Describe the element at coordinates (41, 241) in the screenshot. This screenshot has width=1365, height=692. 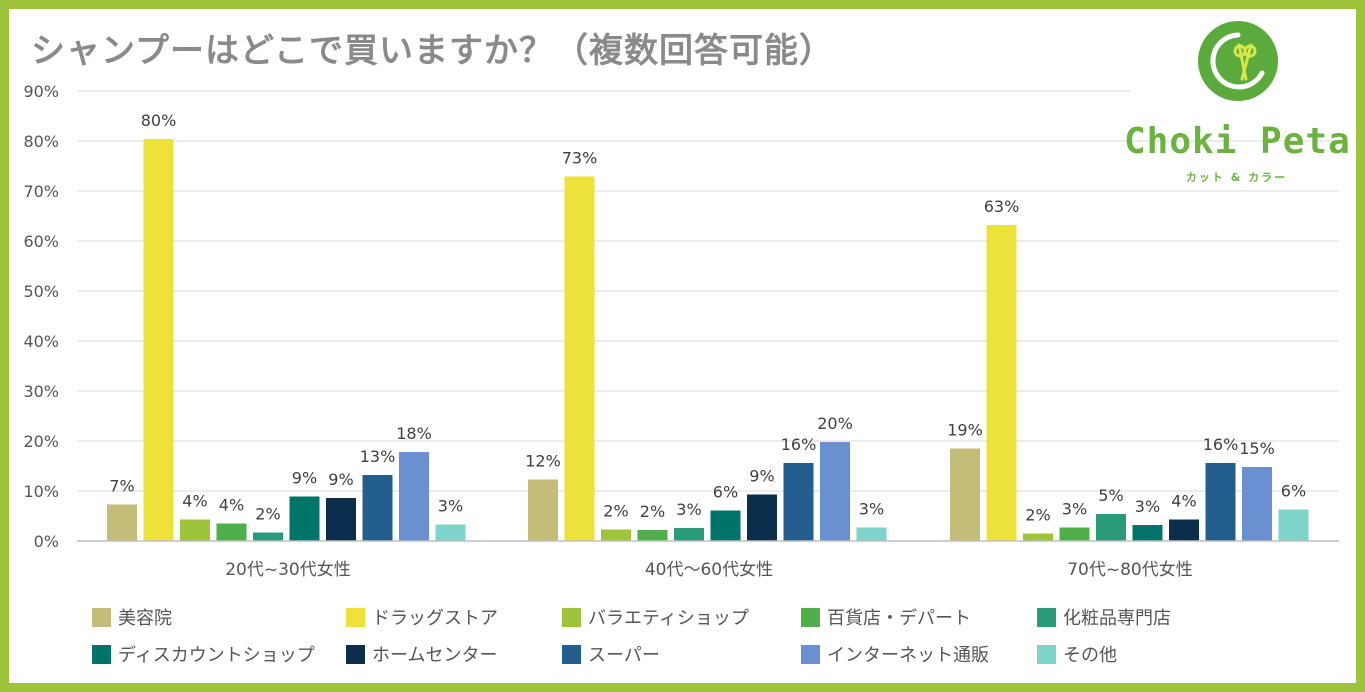
I see `y-tick-label: 60%` at that location.